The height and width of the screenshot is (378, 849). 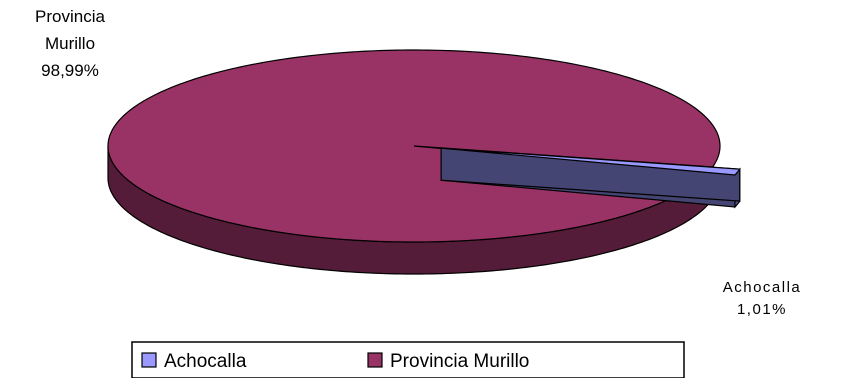 I want to click on legend-swatch-provincia-murillo, so click(x=375, y=360).